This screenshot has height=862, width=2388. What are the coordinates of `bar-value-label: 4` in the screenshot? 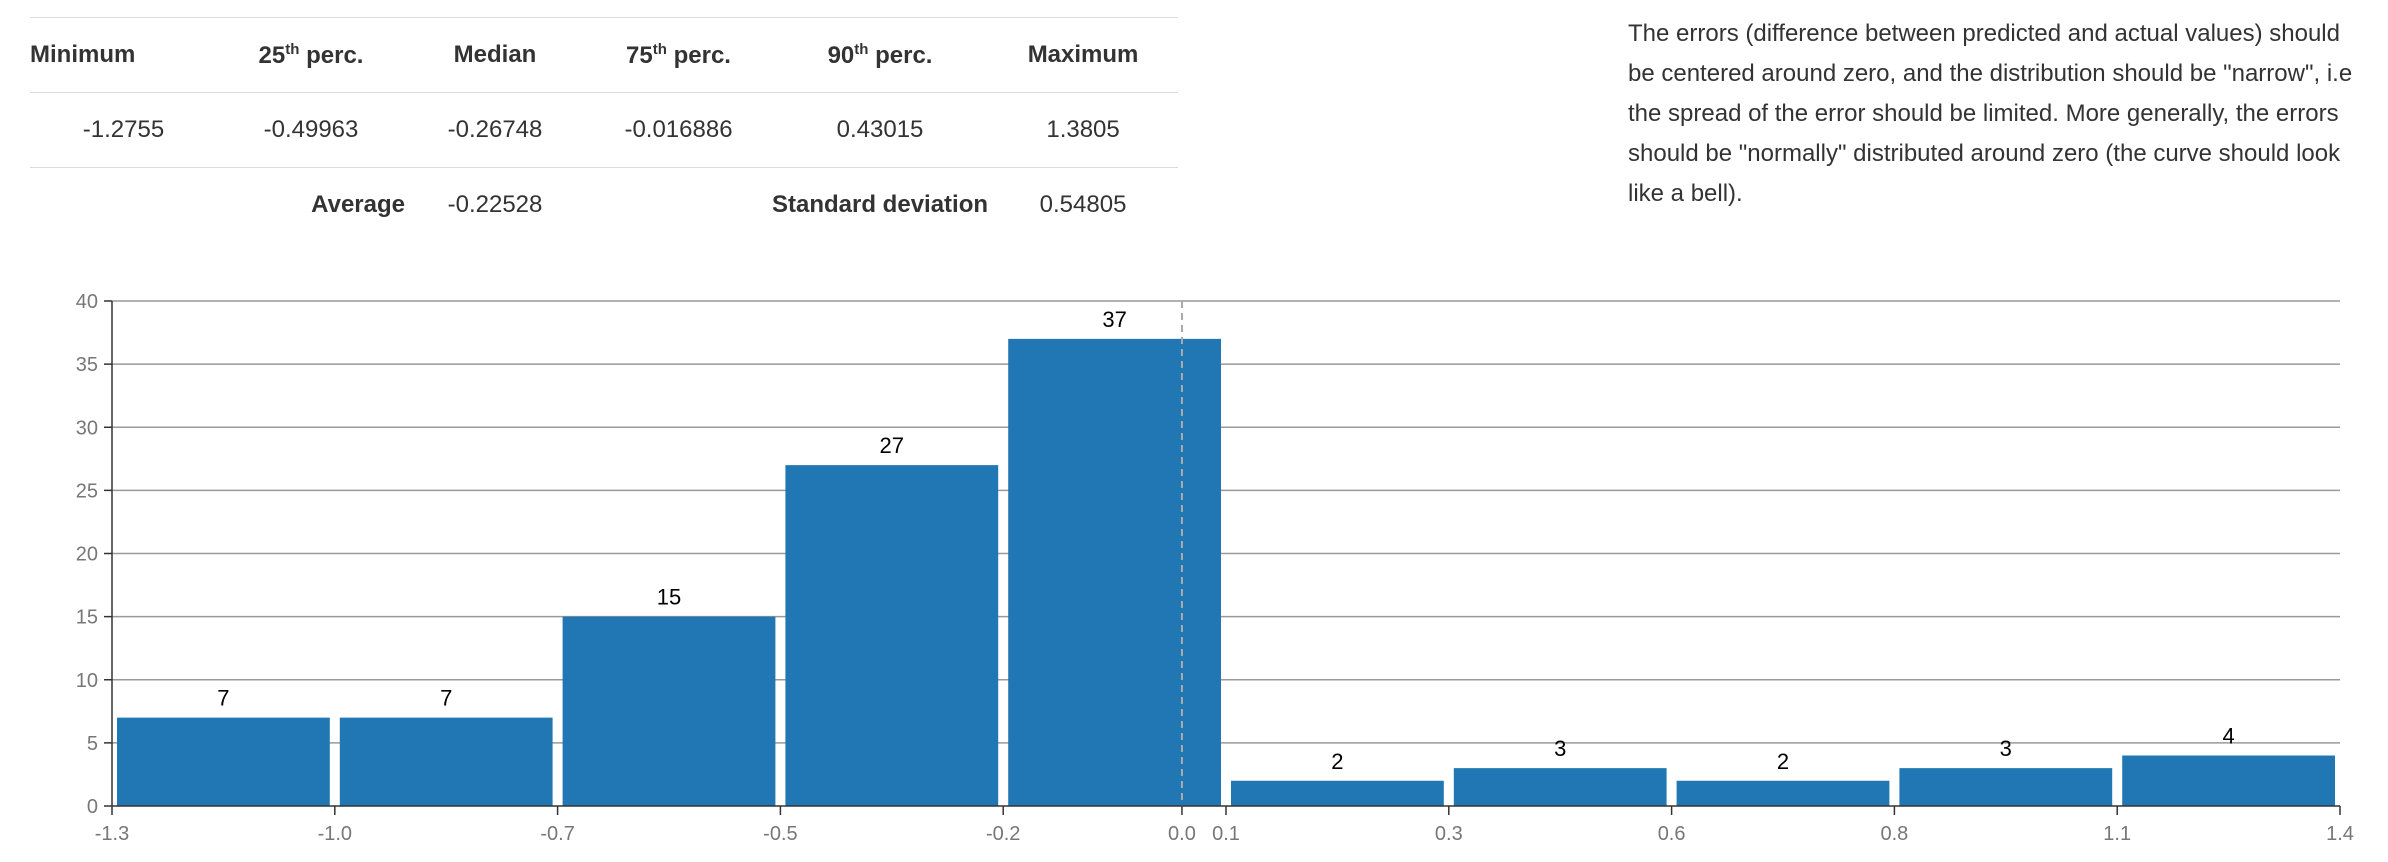 It's located at (2228, 736).